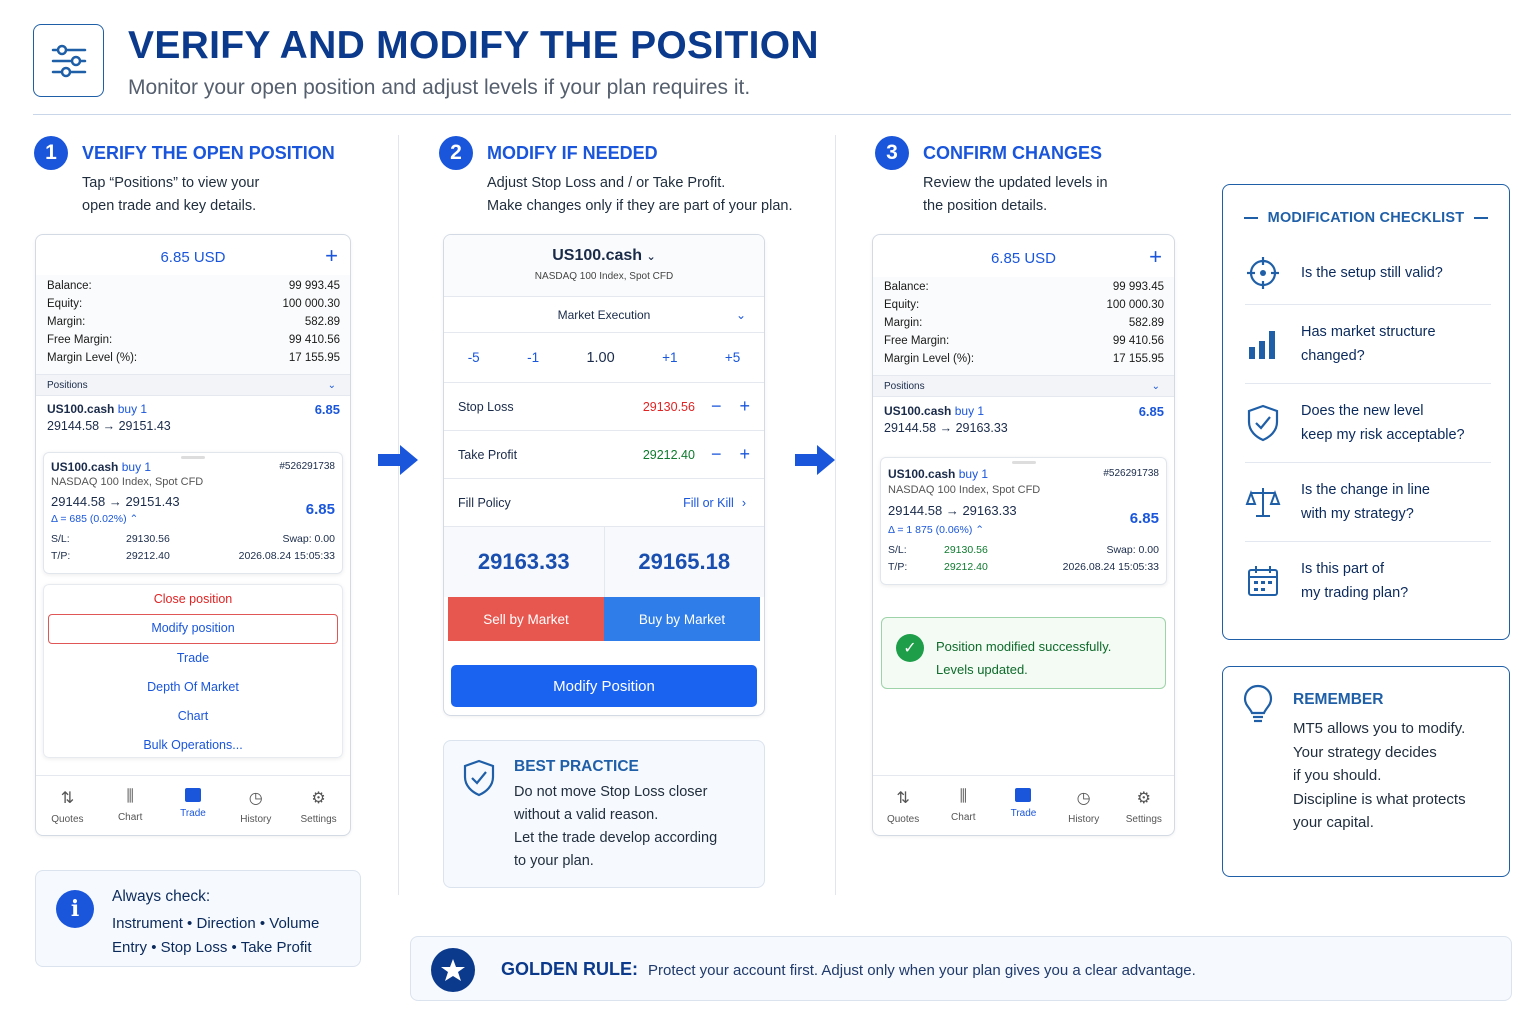 Image resolution: width=1536 pixels, height=1024 pixels. I want to click on volume-minus-5-button: -5, so click(473, 357).